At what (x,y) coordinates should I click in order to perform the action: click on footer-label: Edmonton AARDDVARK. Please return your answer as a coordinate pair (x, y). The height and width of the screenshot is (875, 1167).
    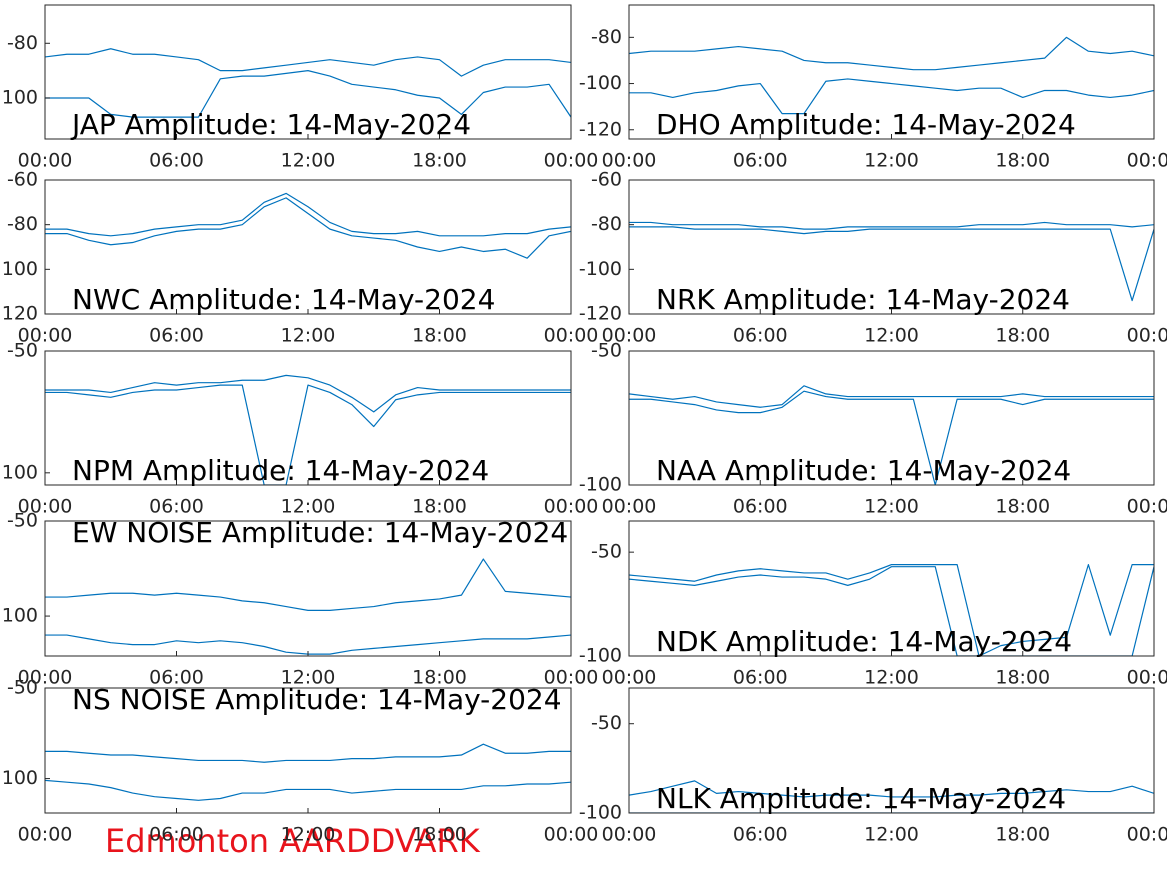
    Looking at the image, I should click on (293, 841).